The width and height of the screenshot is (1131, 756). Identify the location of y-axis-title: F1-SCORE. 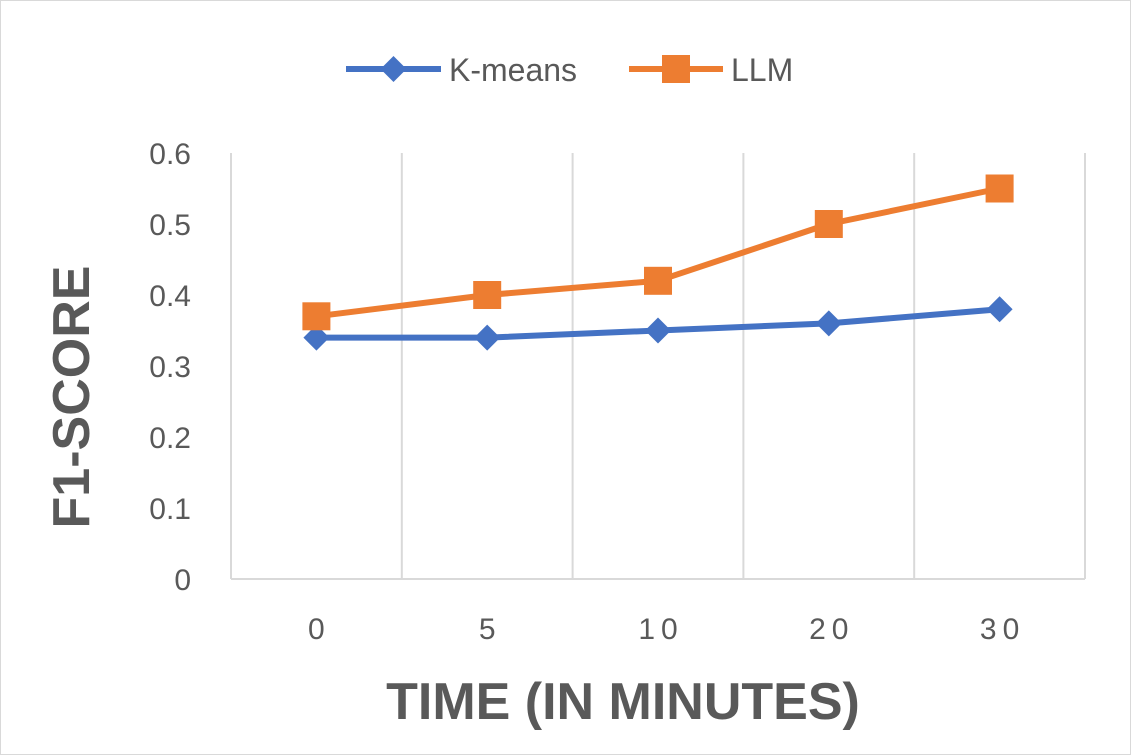
(72, 397).